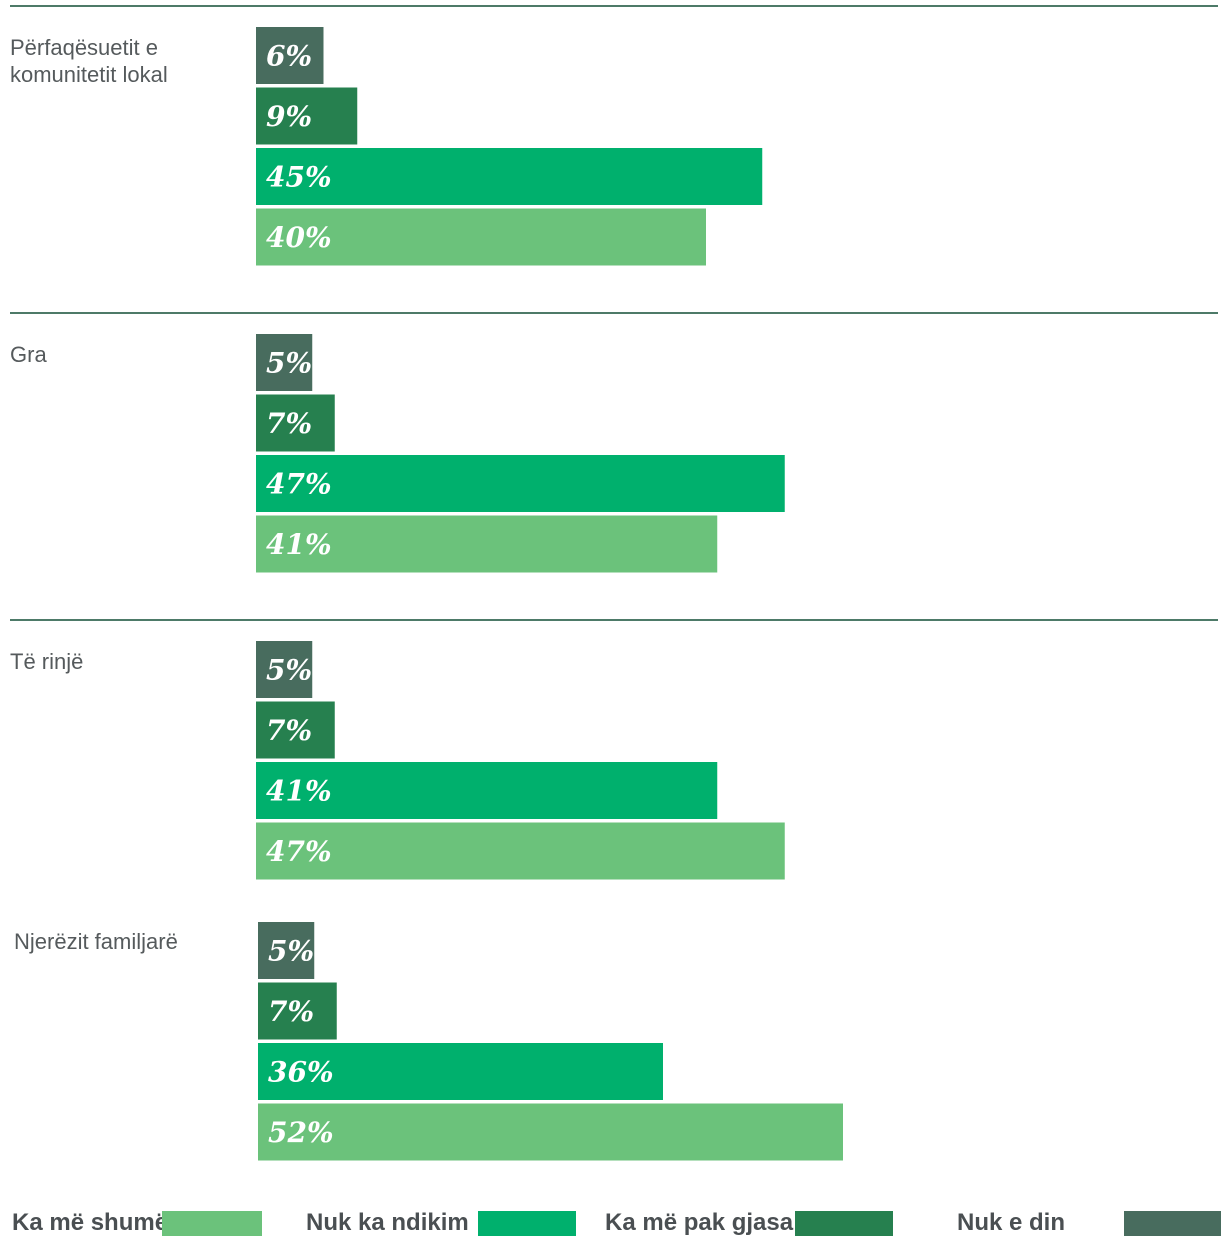 This screenshot has height=1237, width=1223. I want to click on bar-value-label: 52%, so click(301, 1132).